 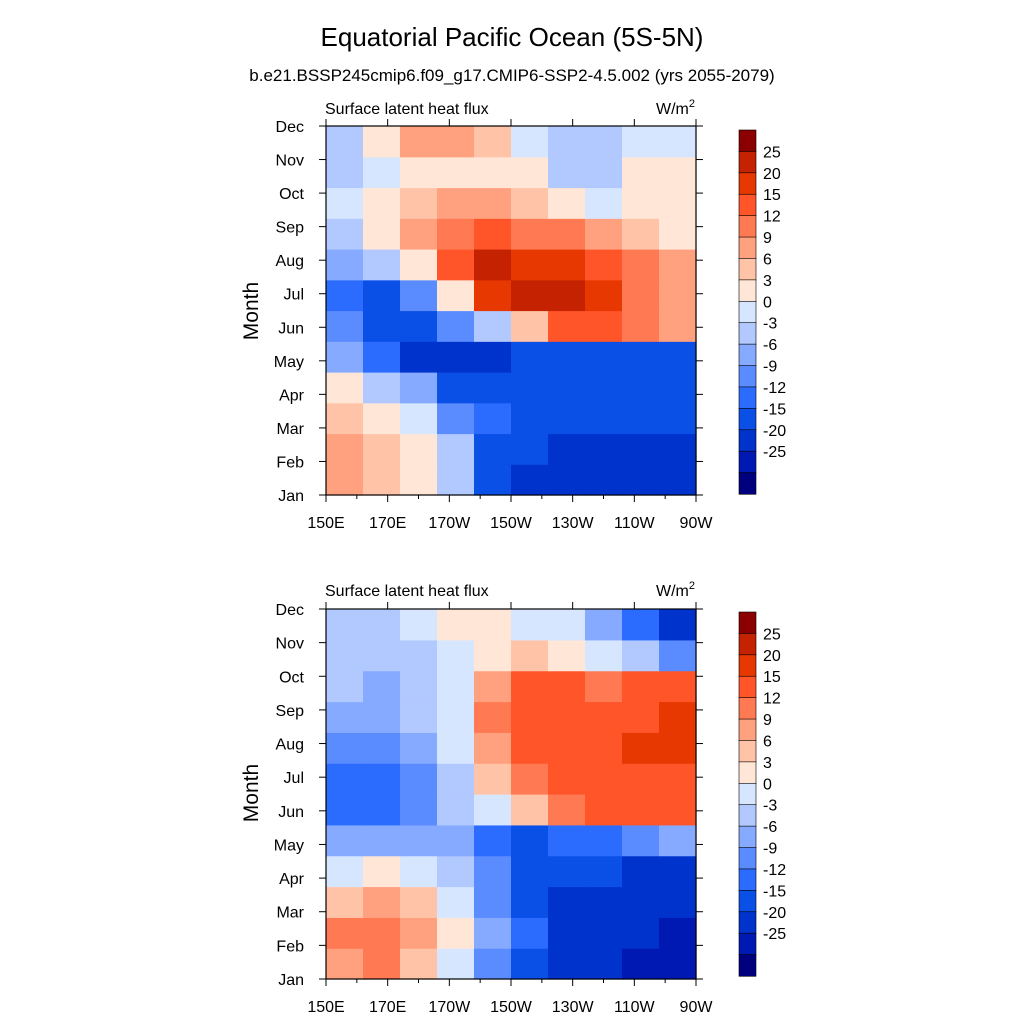 What do you see at coordinates (774, 891) in the screenshot?
I see `colorbar-label: -15` at bounding box center [774, 891].